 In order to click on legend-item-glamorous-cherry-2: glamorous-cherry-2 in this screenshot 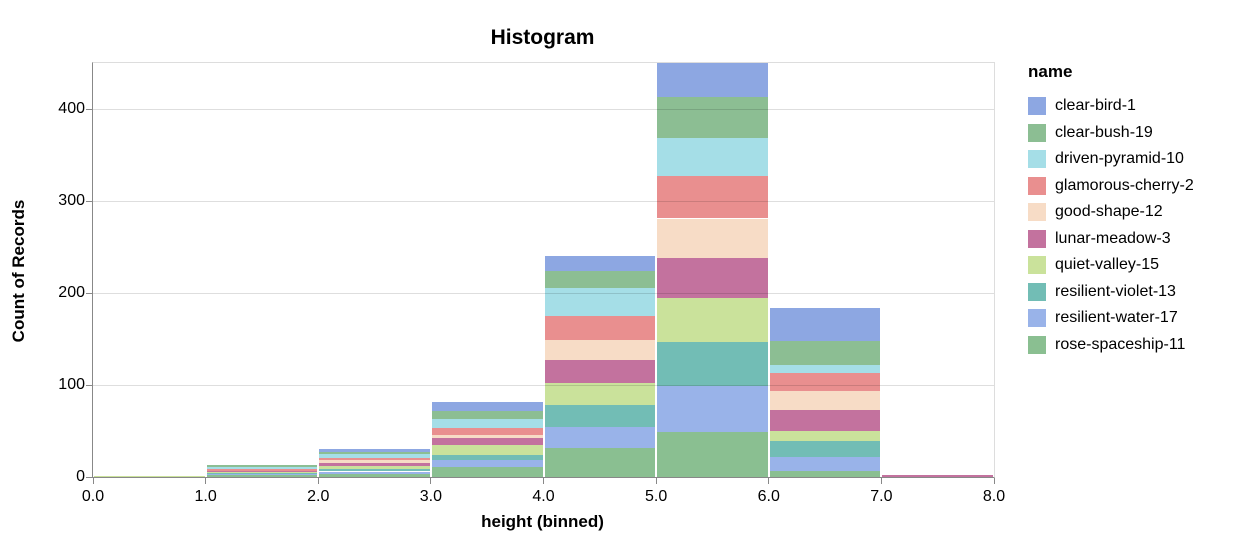, I will do `click(1111, 186)`.